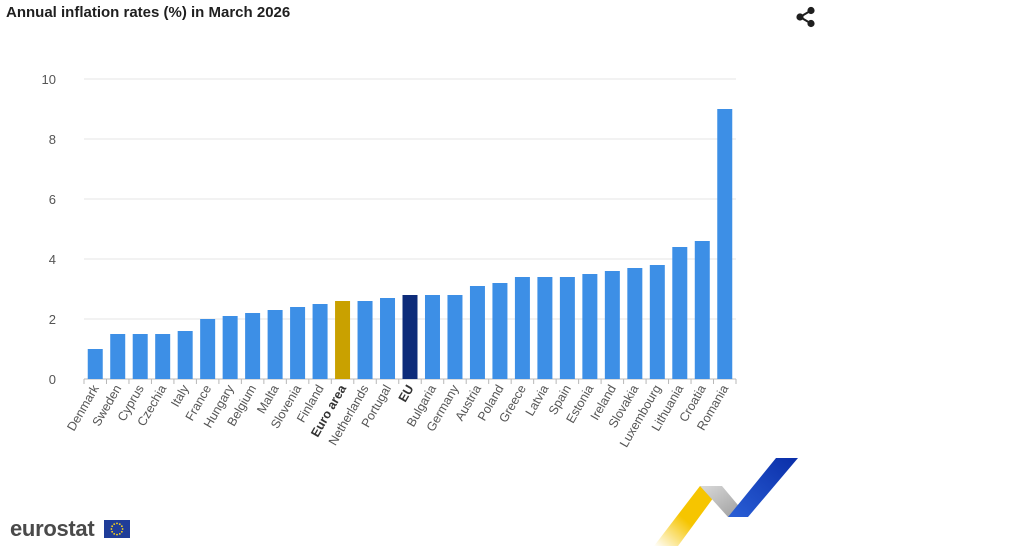 The image size is (1024, 546). Describe the element at coordinates (117, 529) in the screenshot. I see `eu-flag-icon` at that location.